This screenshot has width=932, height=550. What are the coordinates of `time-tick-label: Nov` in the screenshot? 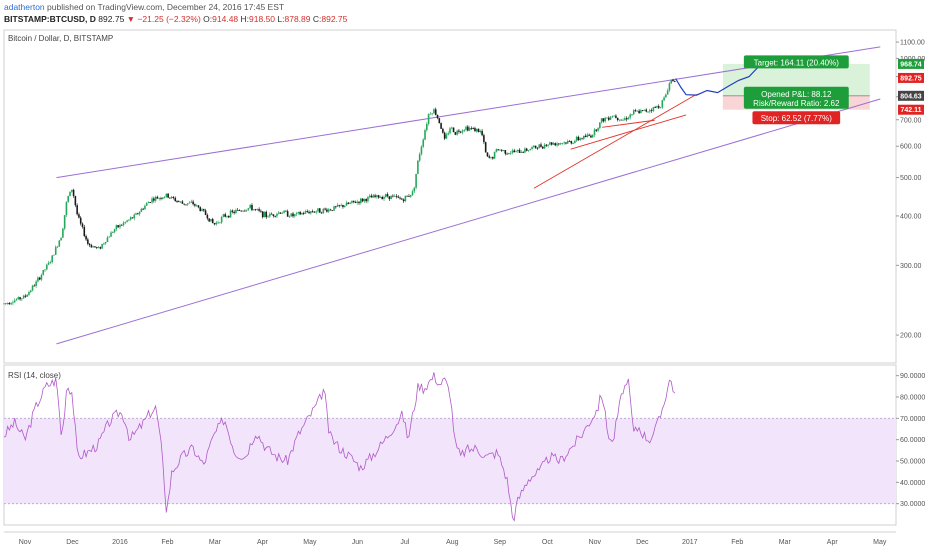 It's located at (595, 542).